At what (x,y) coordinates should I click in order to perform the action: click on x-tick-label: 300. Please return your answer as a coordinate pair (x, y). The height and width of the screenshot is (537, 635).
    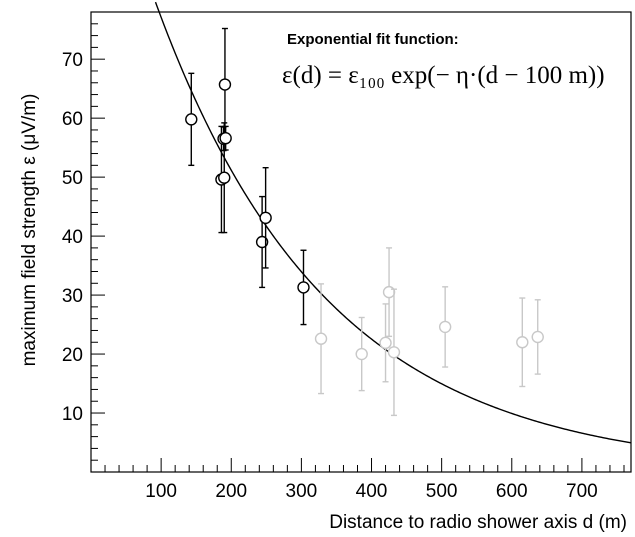
    Looking at the image, I should click on (302, 491).